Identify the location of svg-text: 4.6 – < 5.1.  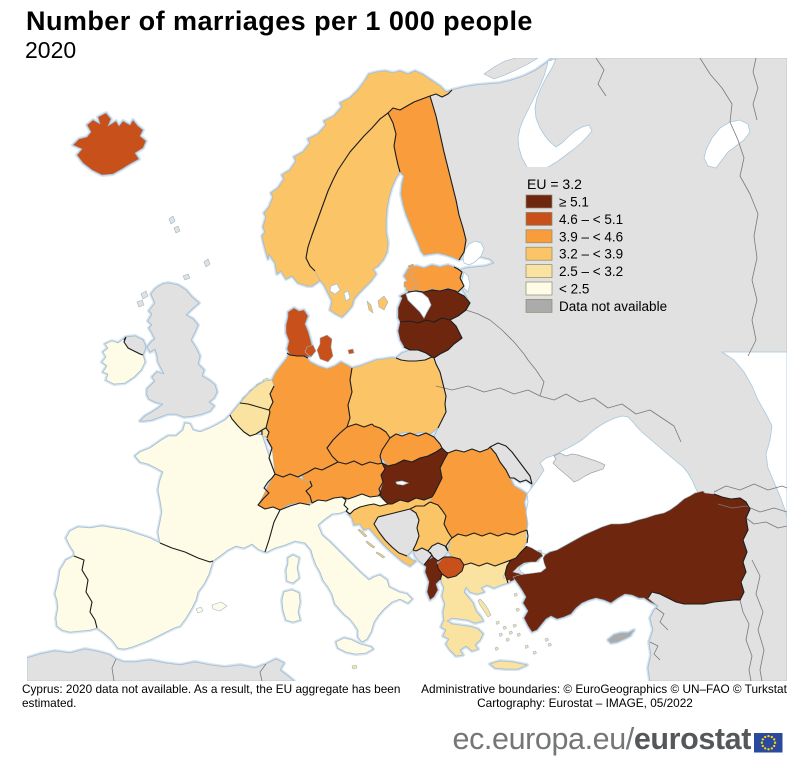
(591, 219).